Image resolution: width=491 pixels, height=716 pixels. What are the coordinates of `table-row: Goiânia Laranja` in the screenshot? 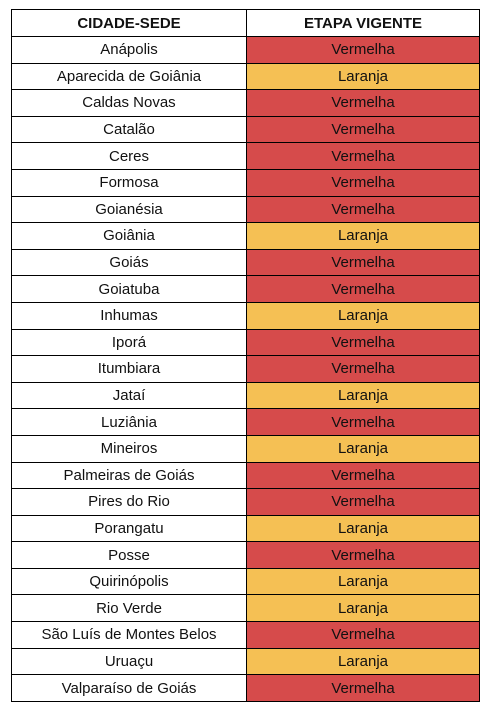 It's located at (245, 236).